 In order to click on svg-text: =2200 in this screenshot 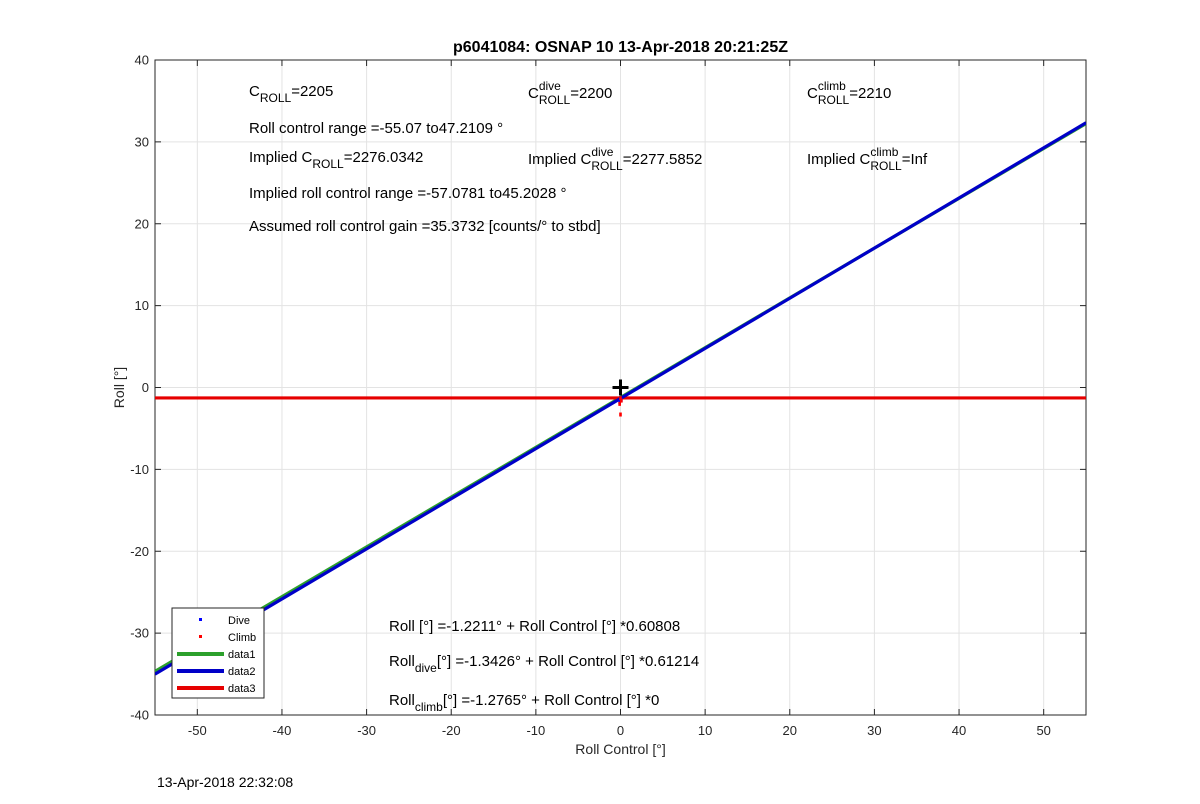, I will do `click(591, 93)`.